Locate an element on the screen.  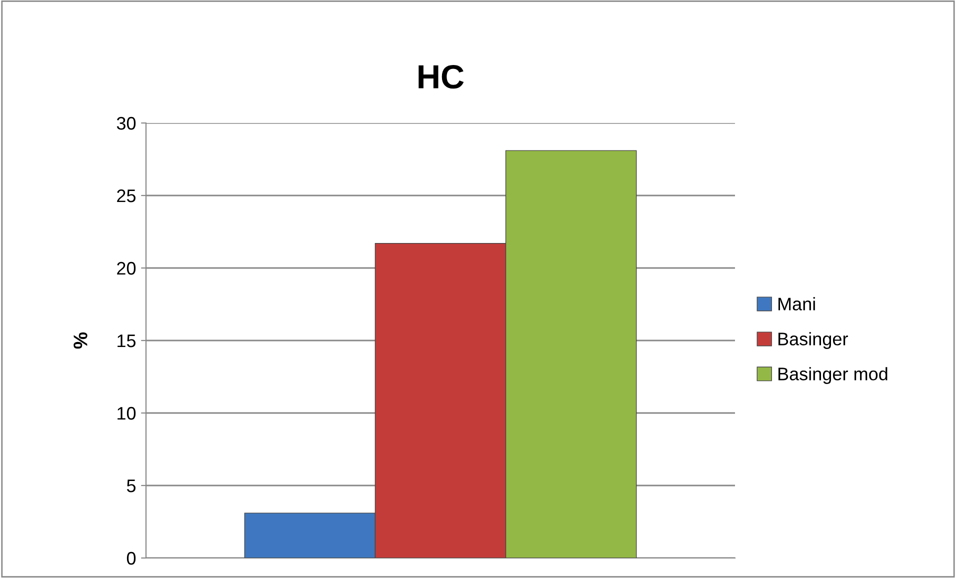
y-tick-label: 15 is located at coordinates (127, 341).